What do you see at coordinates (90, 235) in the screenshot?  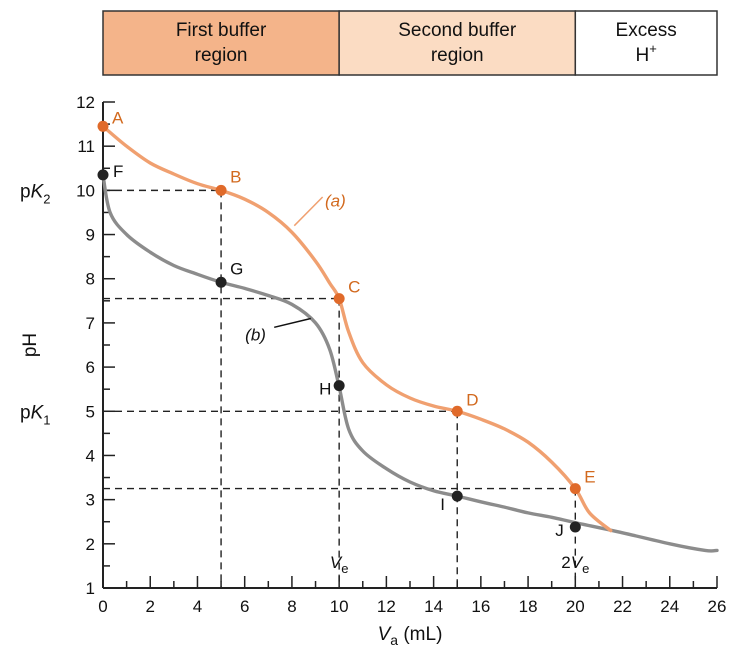 I see `y-tick-label: 9` at bounding box center [90, 235].